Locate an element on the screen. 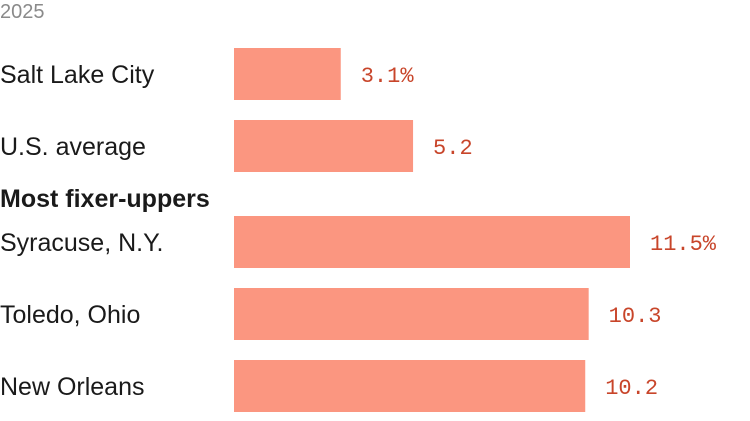 This screenshot has height=421, width=750. category-label: U.S. average is located at coordinates (73, 147).